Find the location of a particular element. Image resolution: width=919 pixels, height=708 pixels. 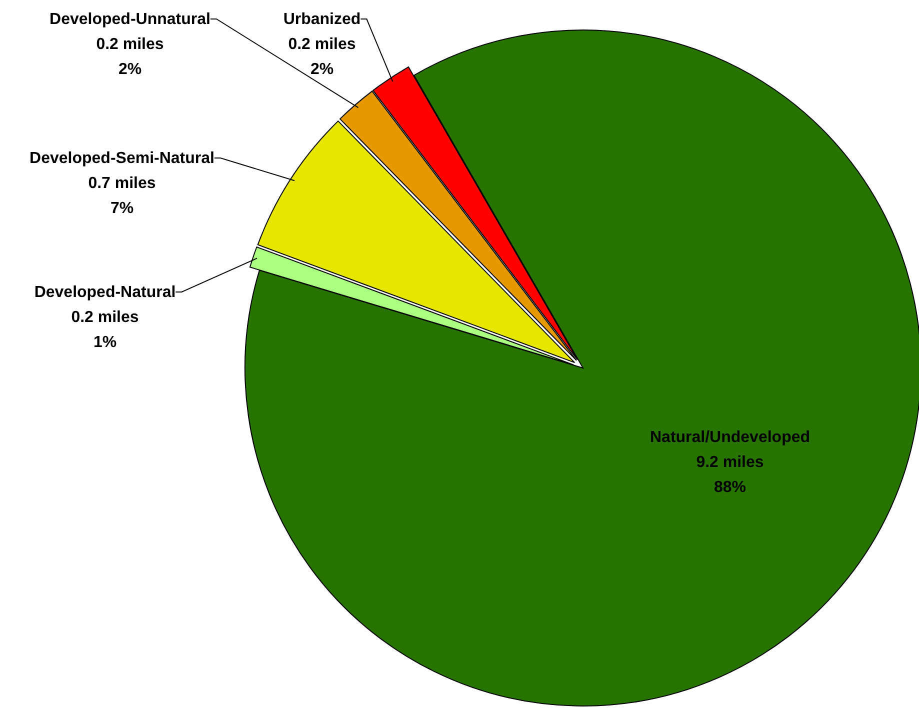

slice-label: Developed-Natural is located at coordinates (105, 292).